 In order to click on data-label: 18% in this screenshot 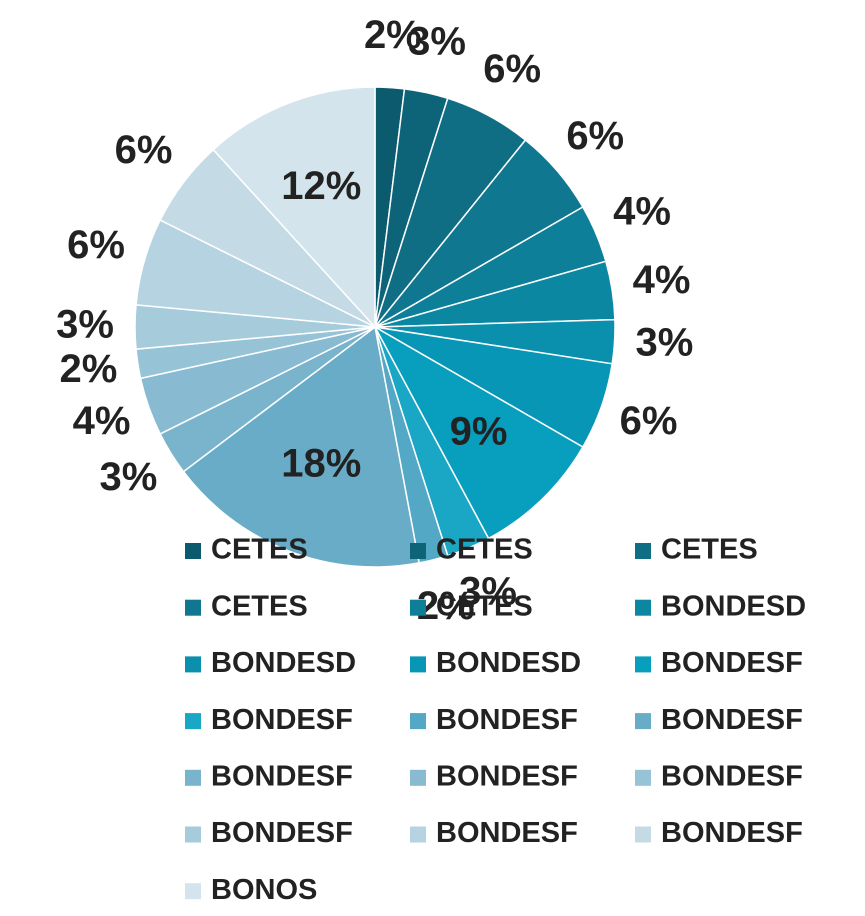, I will do `click(321, 463)`.